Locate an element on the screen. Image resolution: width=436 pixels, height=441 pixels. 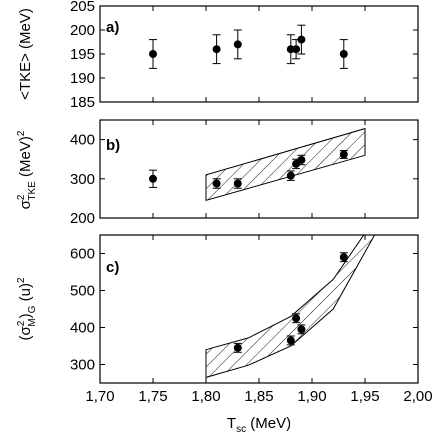
panel-b-ylabel-sigma: σ is located at coordinates (25, 204).